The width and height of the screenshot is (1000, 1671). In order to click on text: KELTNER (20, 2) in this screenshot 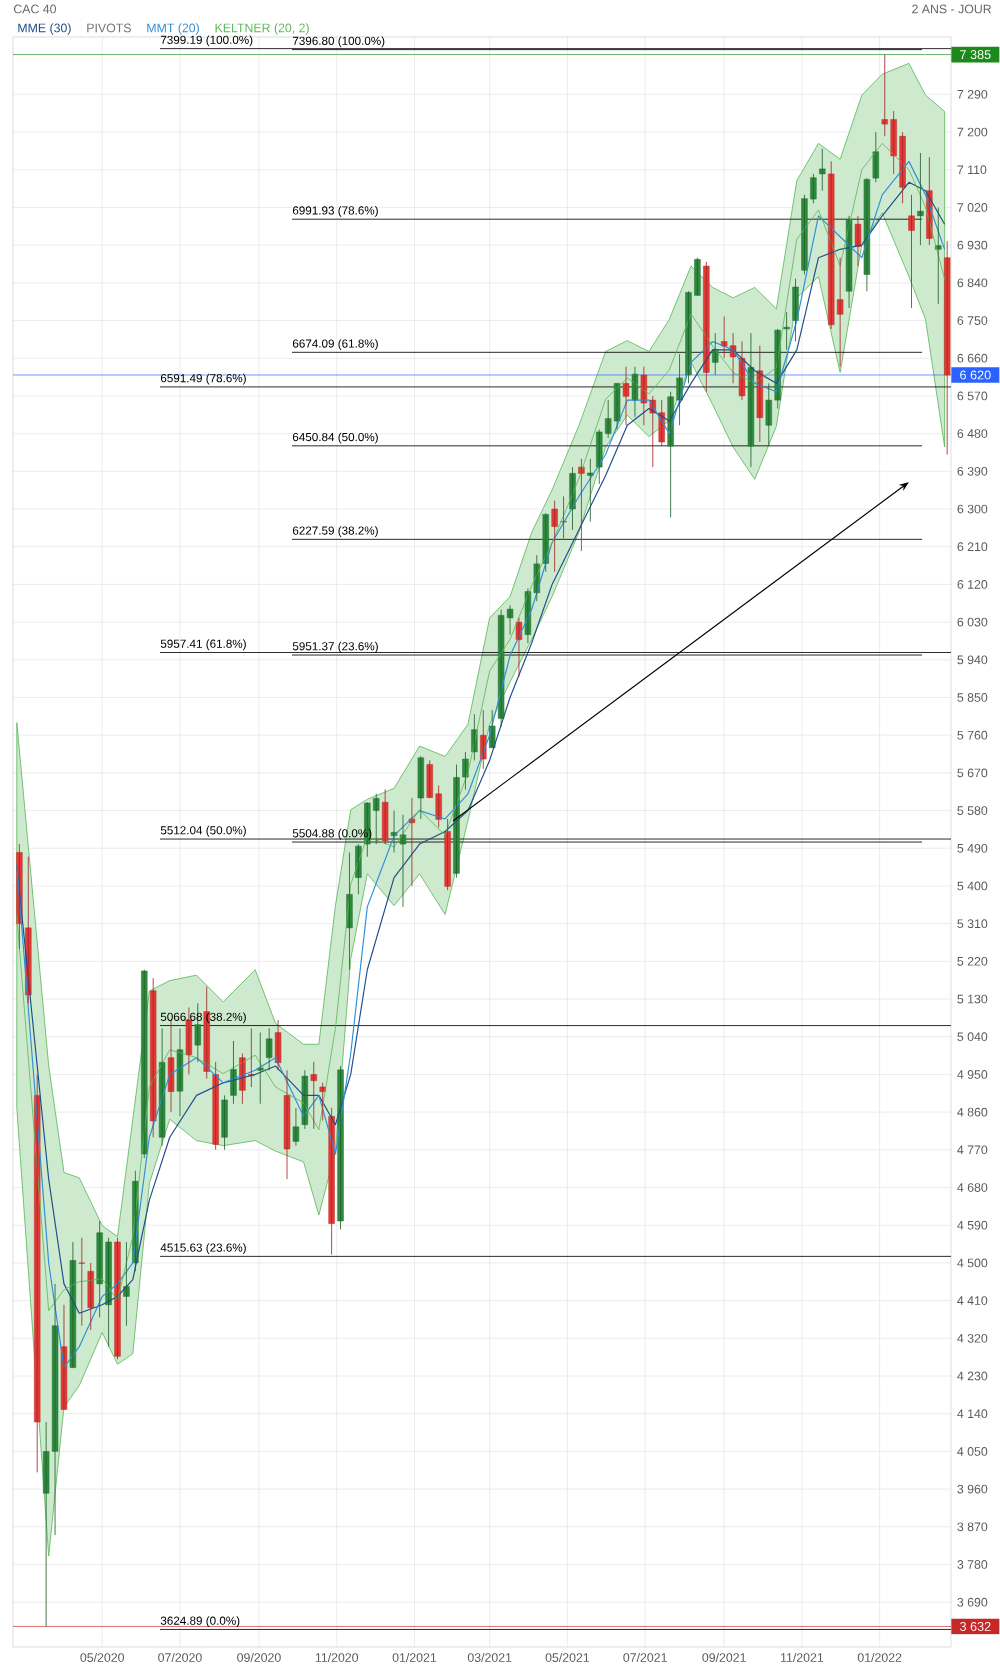, I will do `click(262, 29)`.